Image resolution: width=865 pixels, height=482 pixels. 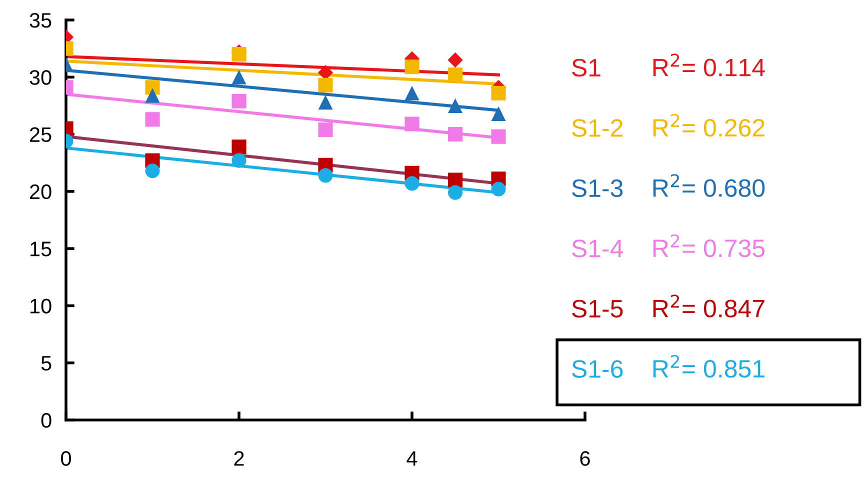 I want to click on x-tick-label: 0, so click(x=66, y=458).